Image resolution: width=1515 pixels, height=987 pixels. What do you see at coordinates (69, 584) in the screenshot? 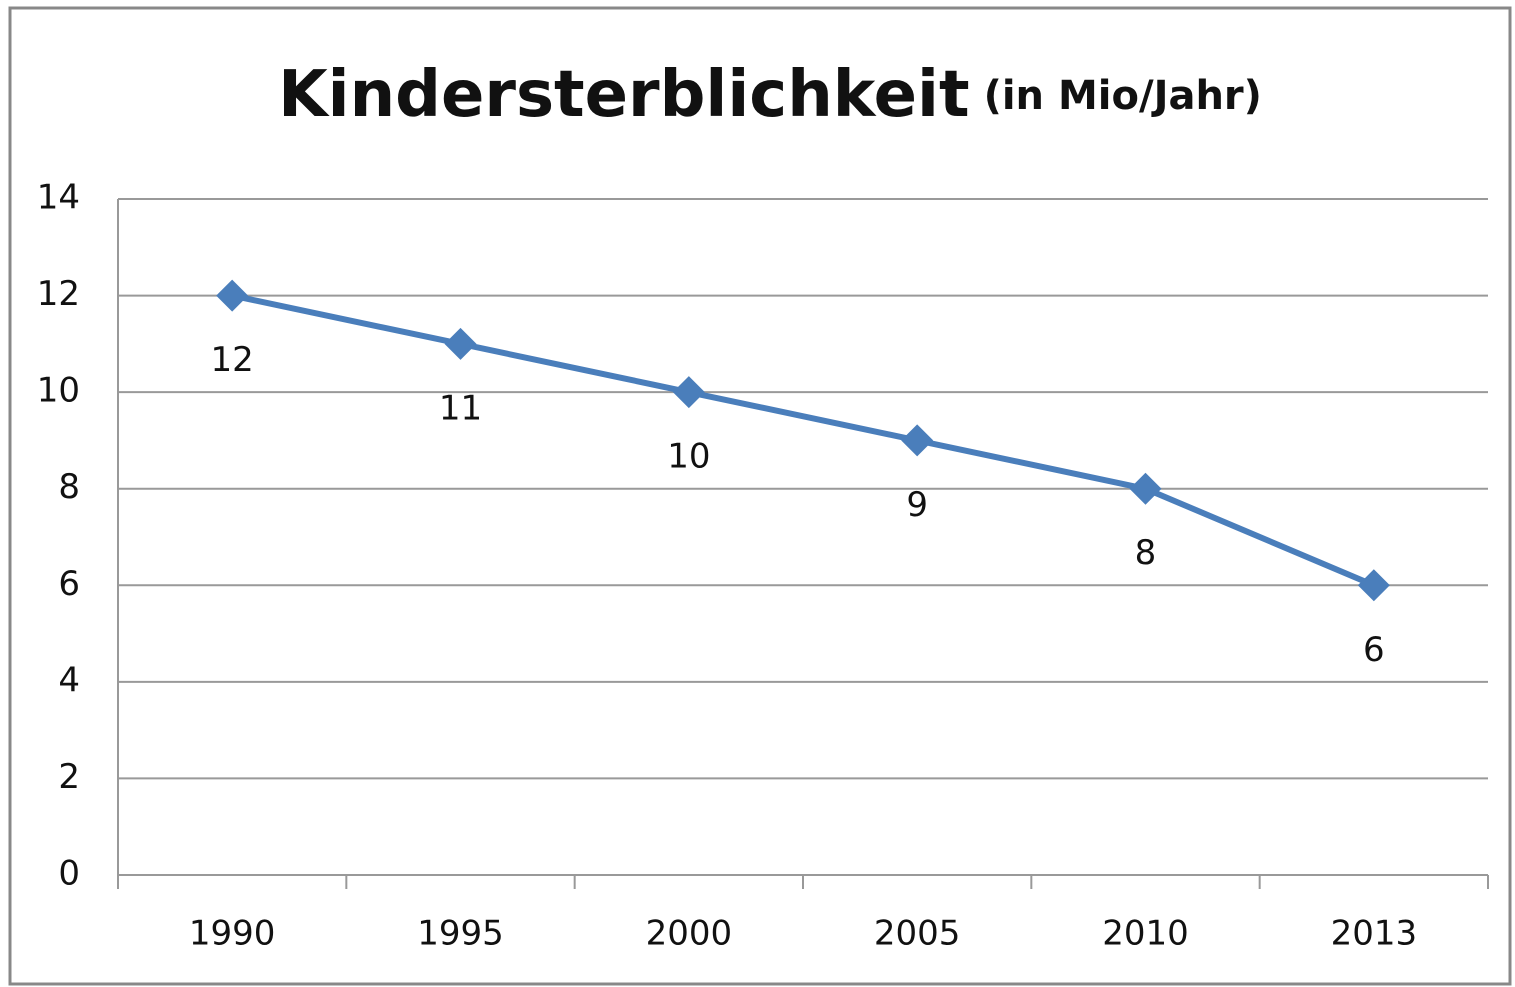
I see `y-tick-label: 6` at bounding box center [69, 584].